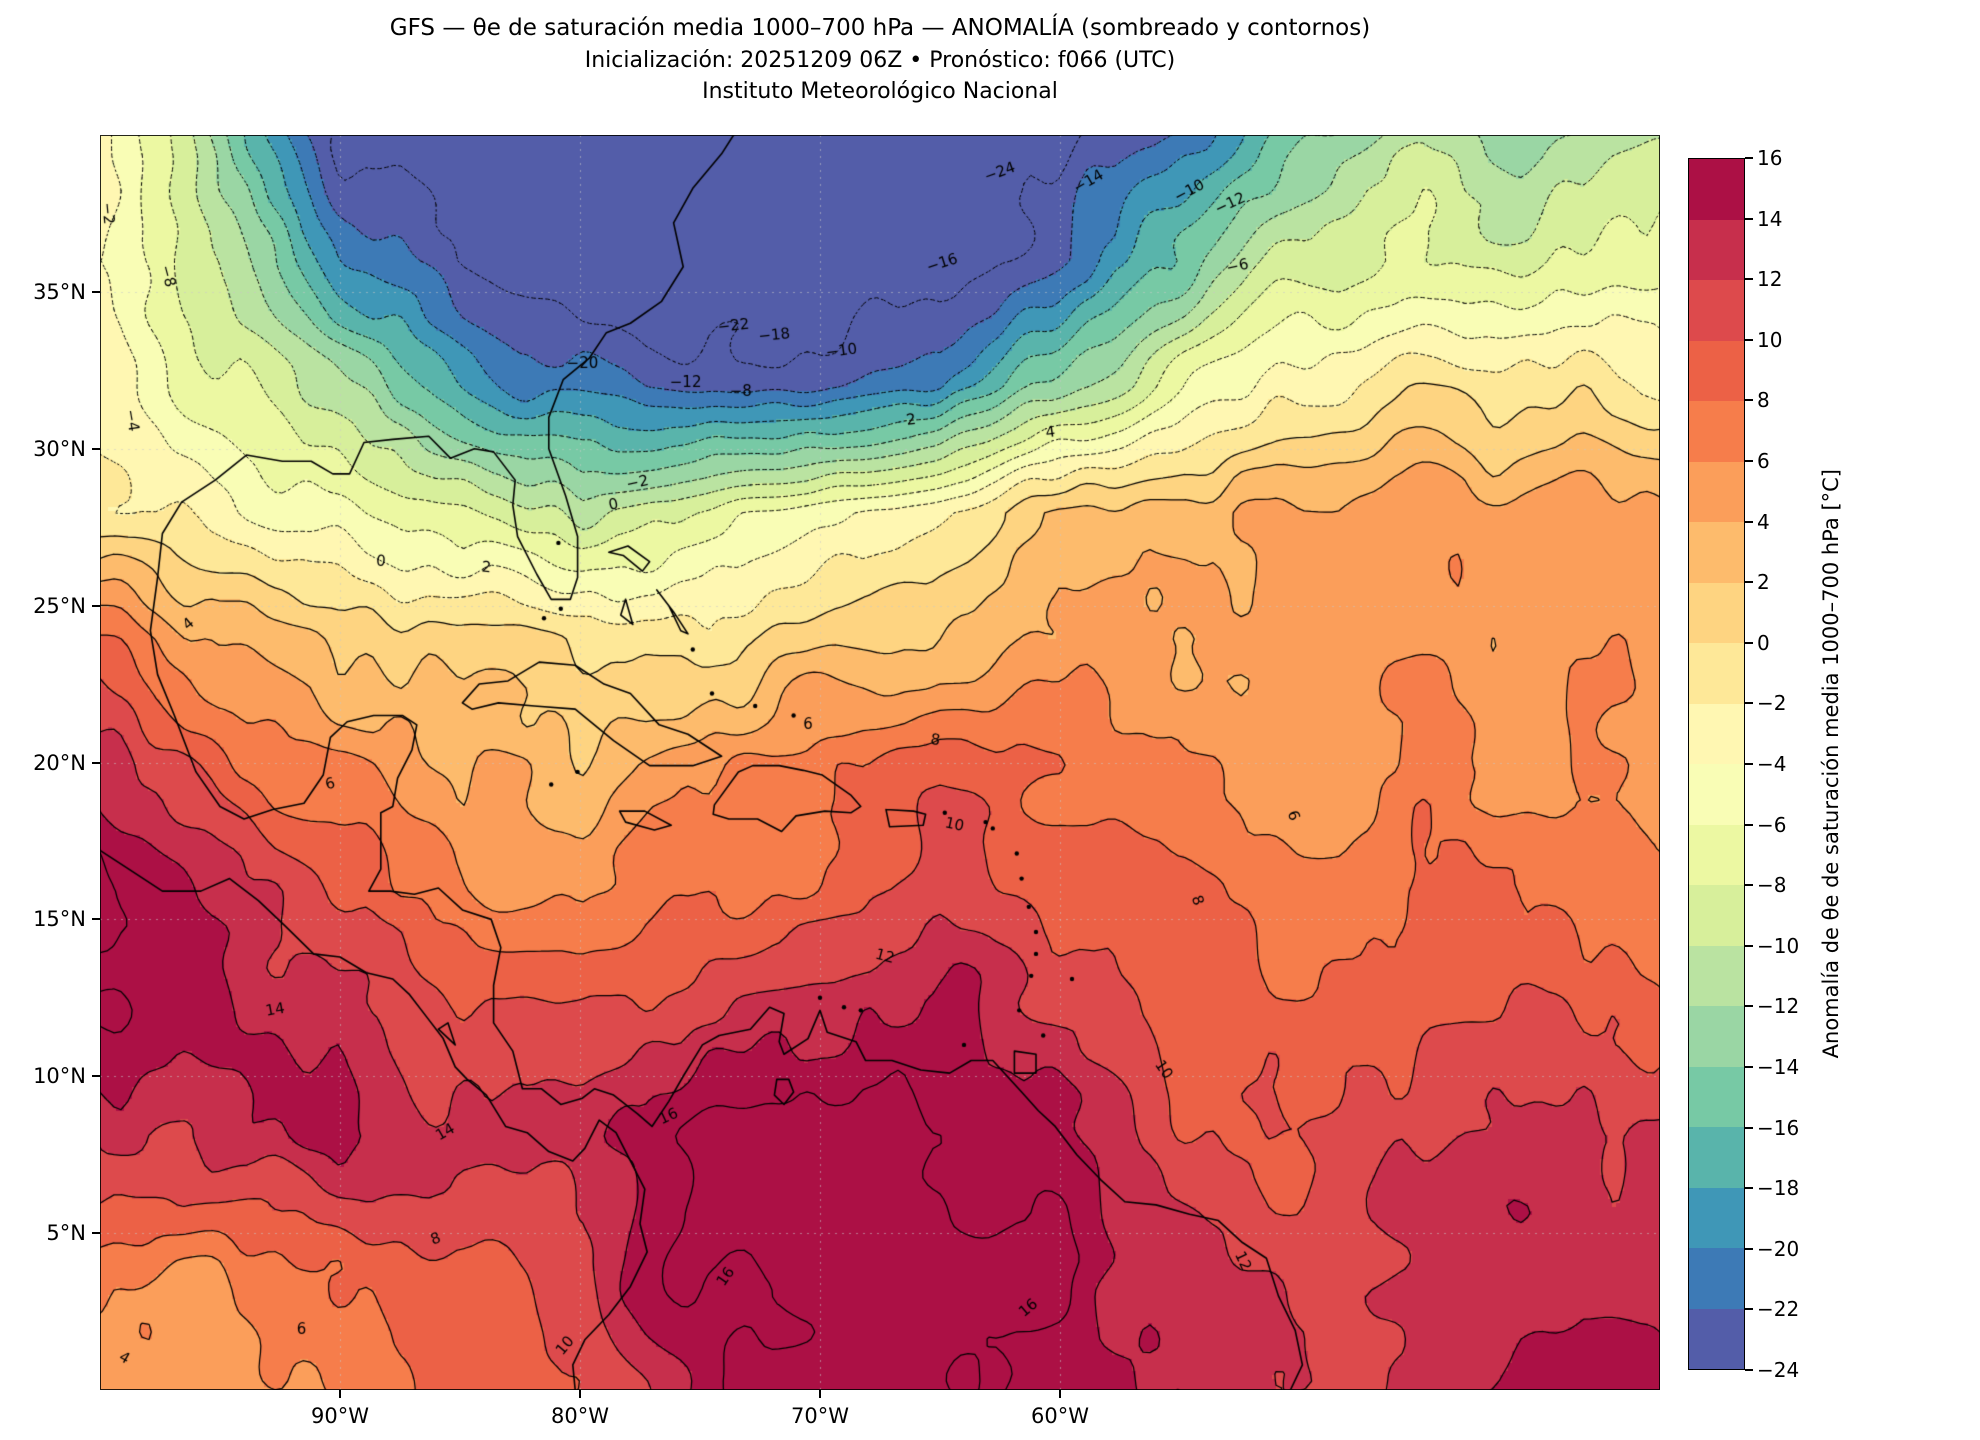 The width and height of the screenshot is (1980, 1440). Describe the element at coordinates (580, 1416) in the screenshot. I see `x-tick-label: 80°W` at that location.